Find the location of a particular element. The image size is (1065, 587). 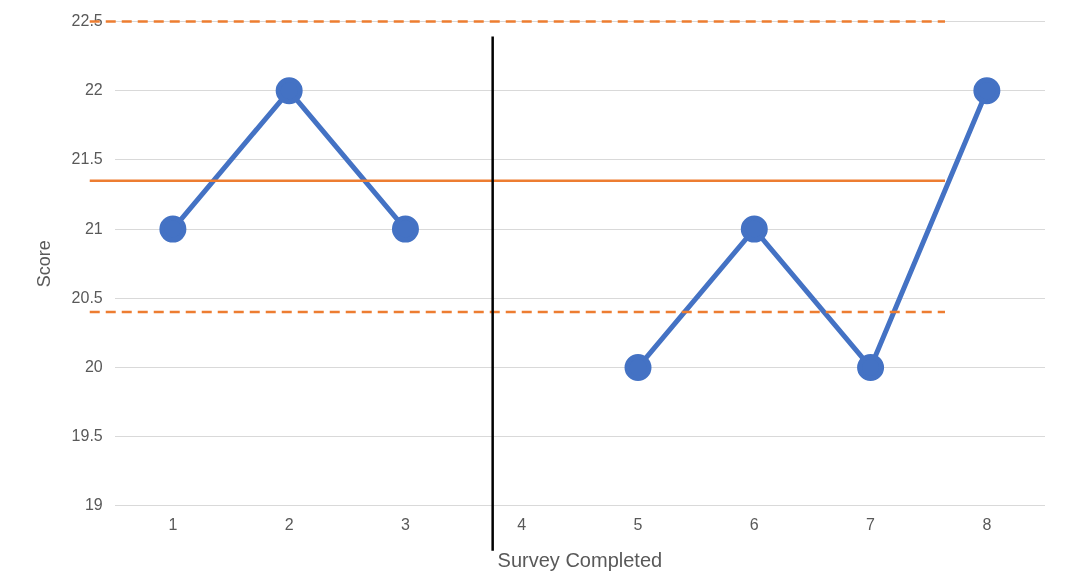

x-tick-label: 3 is located at coordinates (405, 524).